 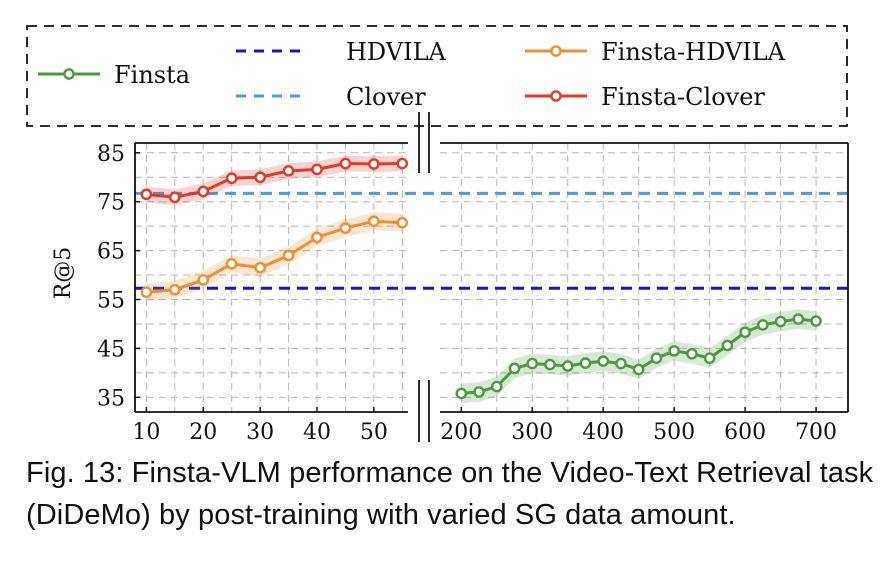 I want to click on y-axis-label: R@5, so click(x=63, y=273).